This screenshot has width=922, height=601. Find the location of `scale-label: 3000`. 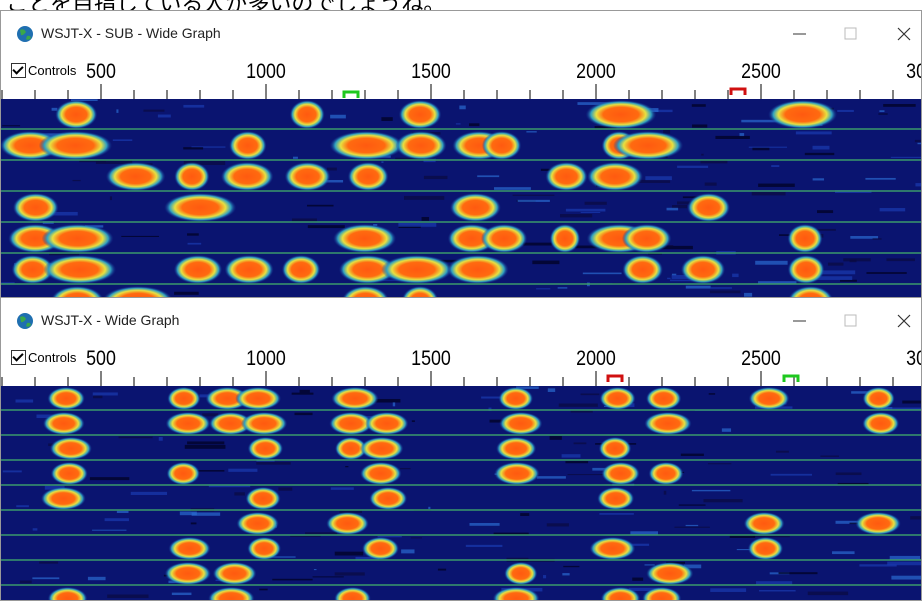

scale-label: 3000 is located at coordinates (913, 359).